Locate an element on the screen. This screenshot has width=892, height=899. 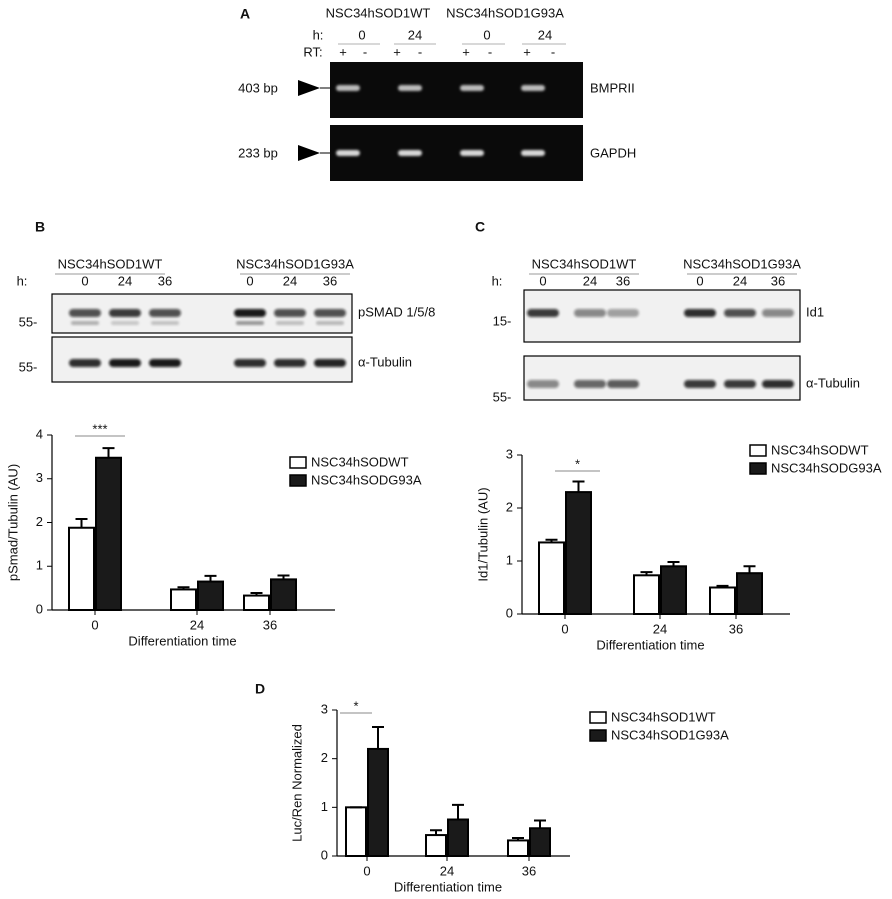
time: 0 is located at coordinates (699, 280).